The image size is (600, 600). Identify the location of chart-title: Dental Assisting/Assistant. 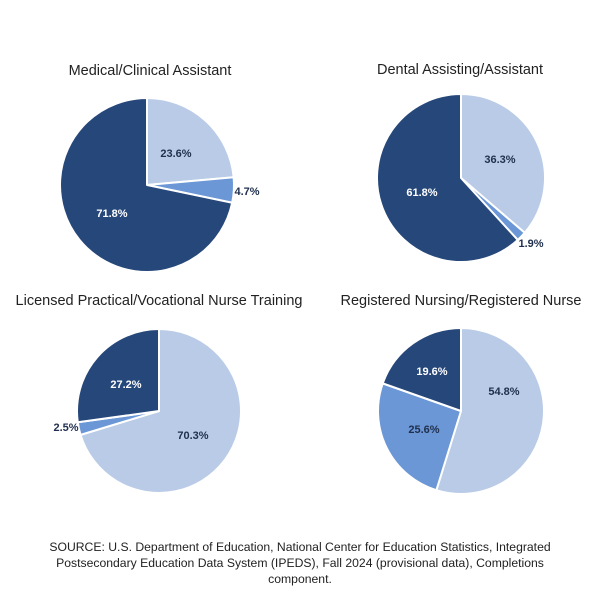
(460, 70).